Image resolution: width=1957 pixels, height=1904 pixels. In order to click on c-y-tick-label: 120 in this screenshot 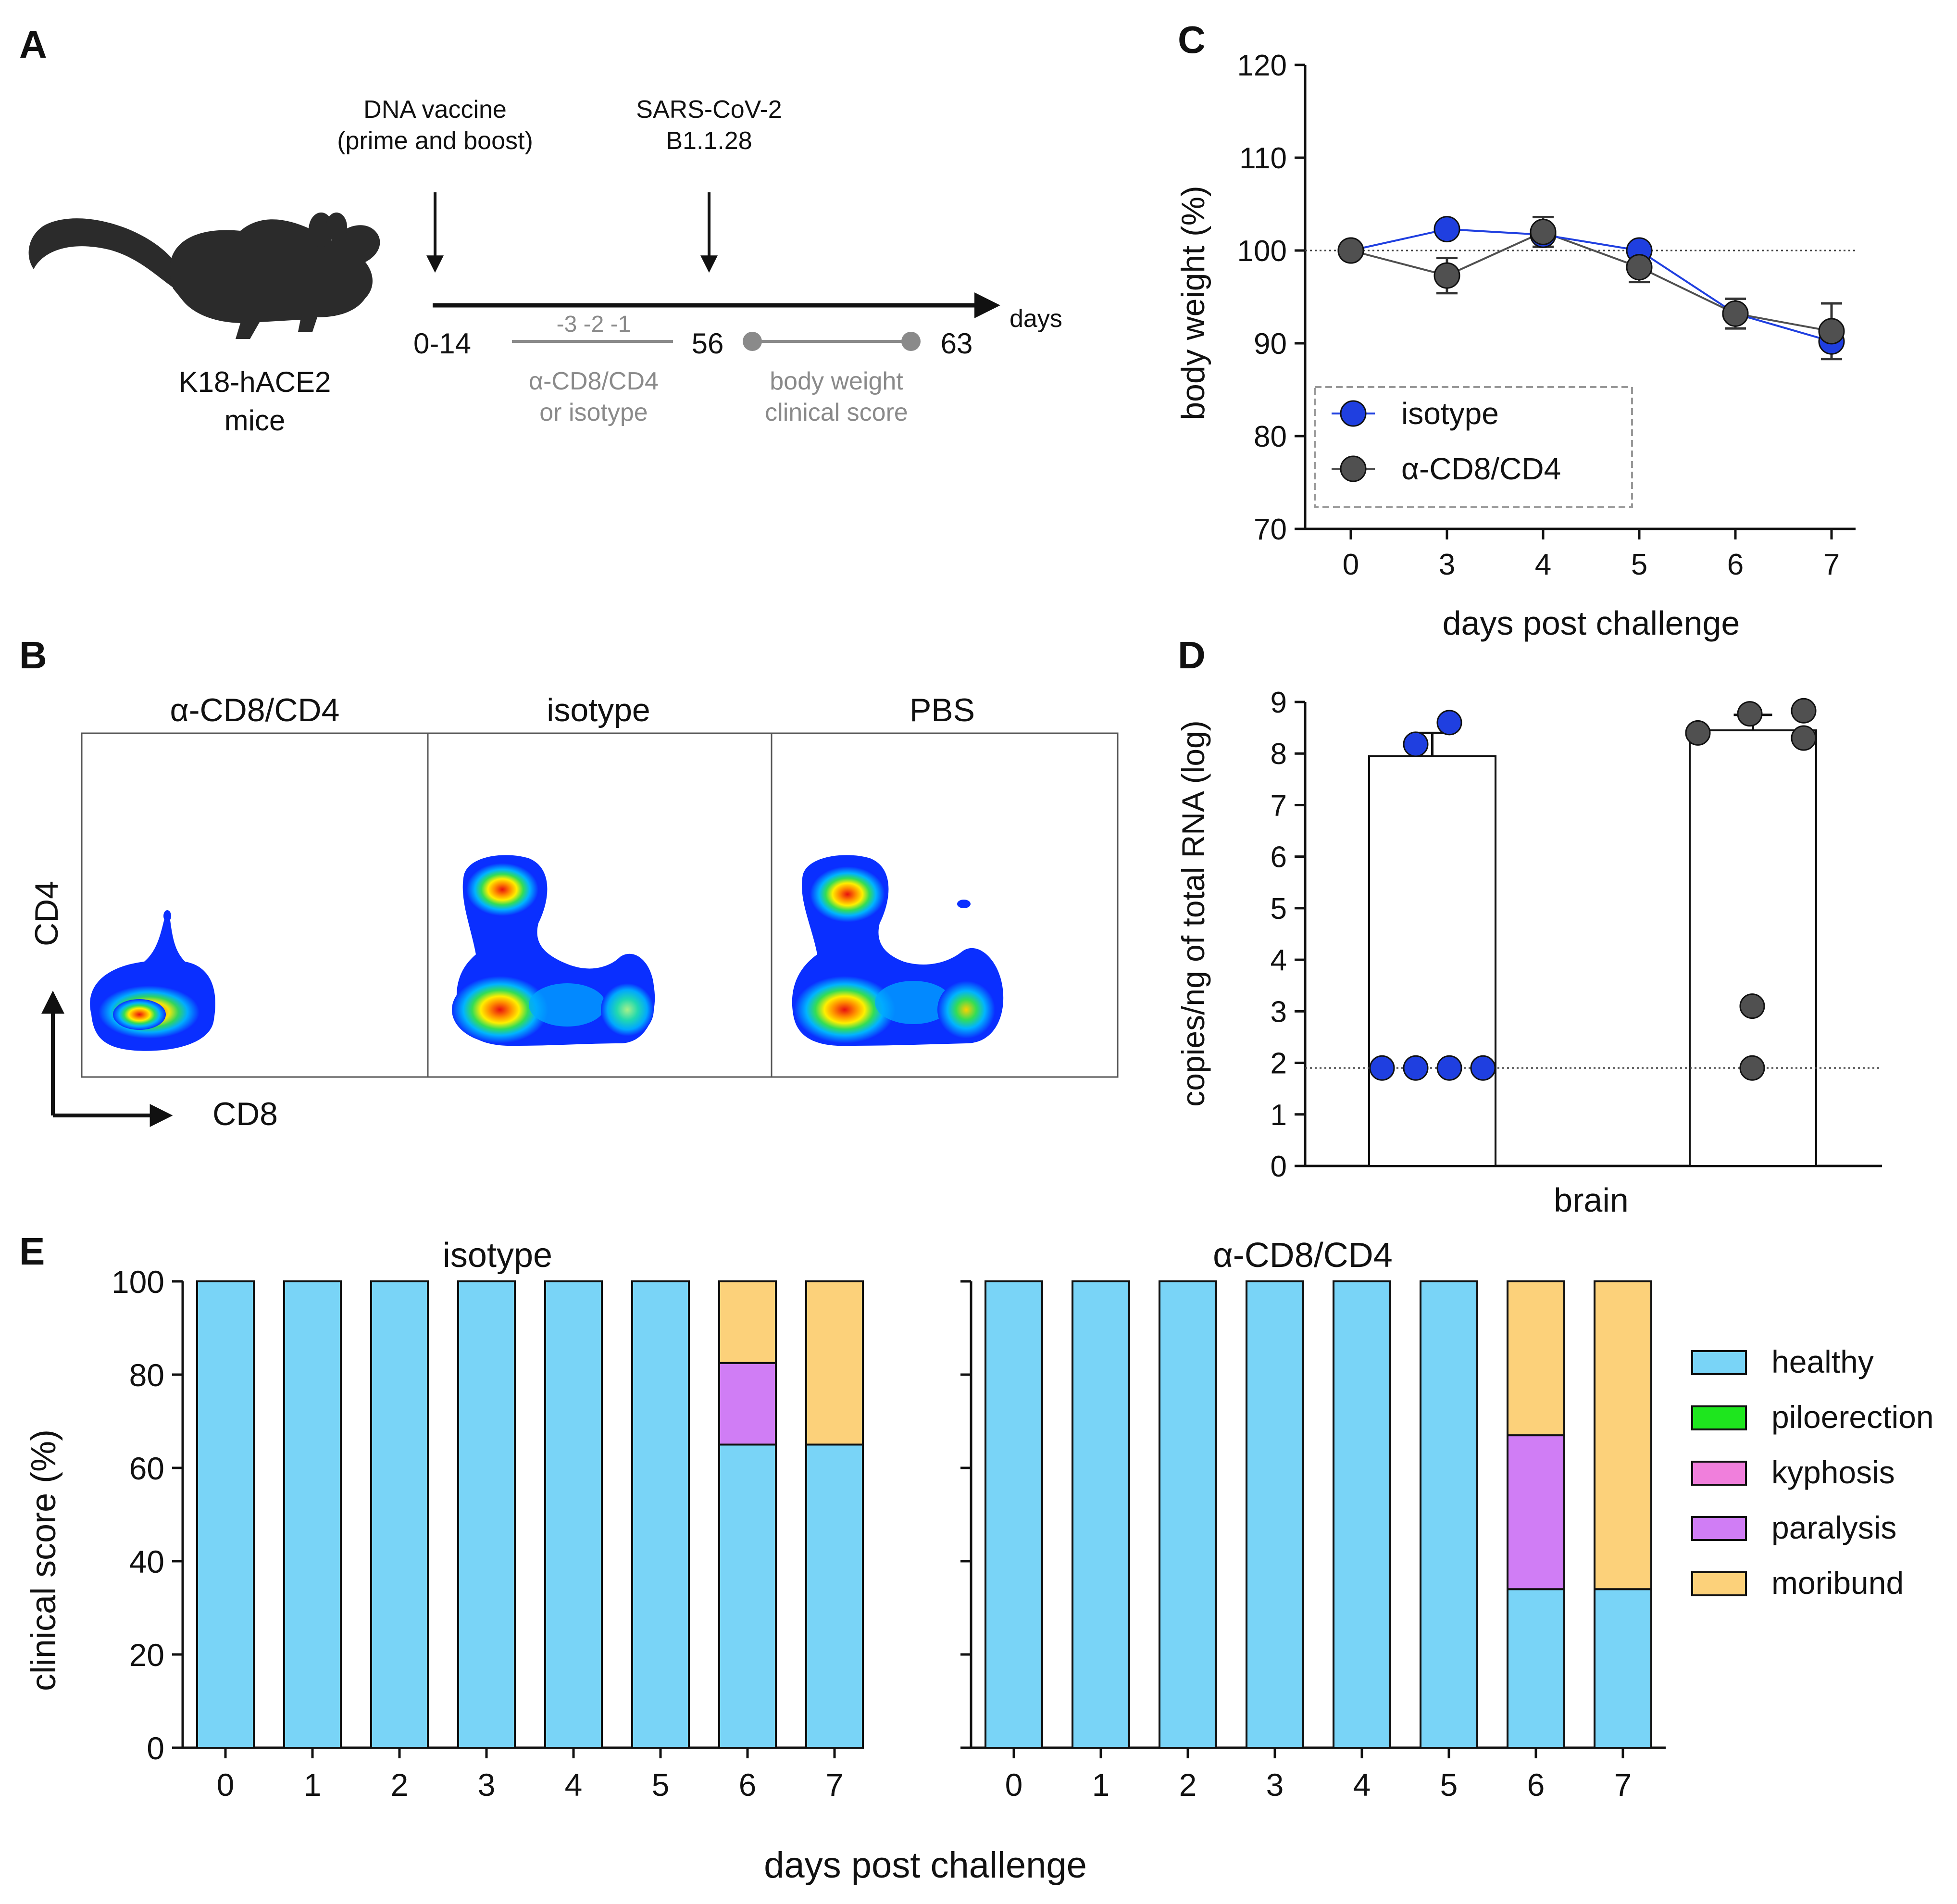, I will do `click(1262, 66)`.